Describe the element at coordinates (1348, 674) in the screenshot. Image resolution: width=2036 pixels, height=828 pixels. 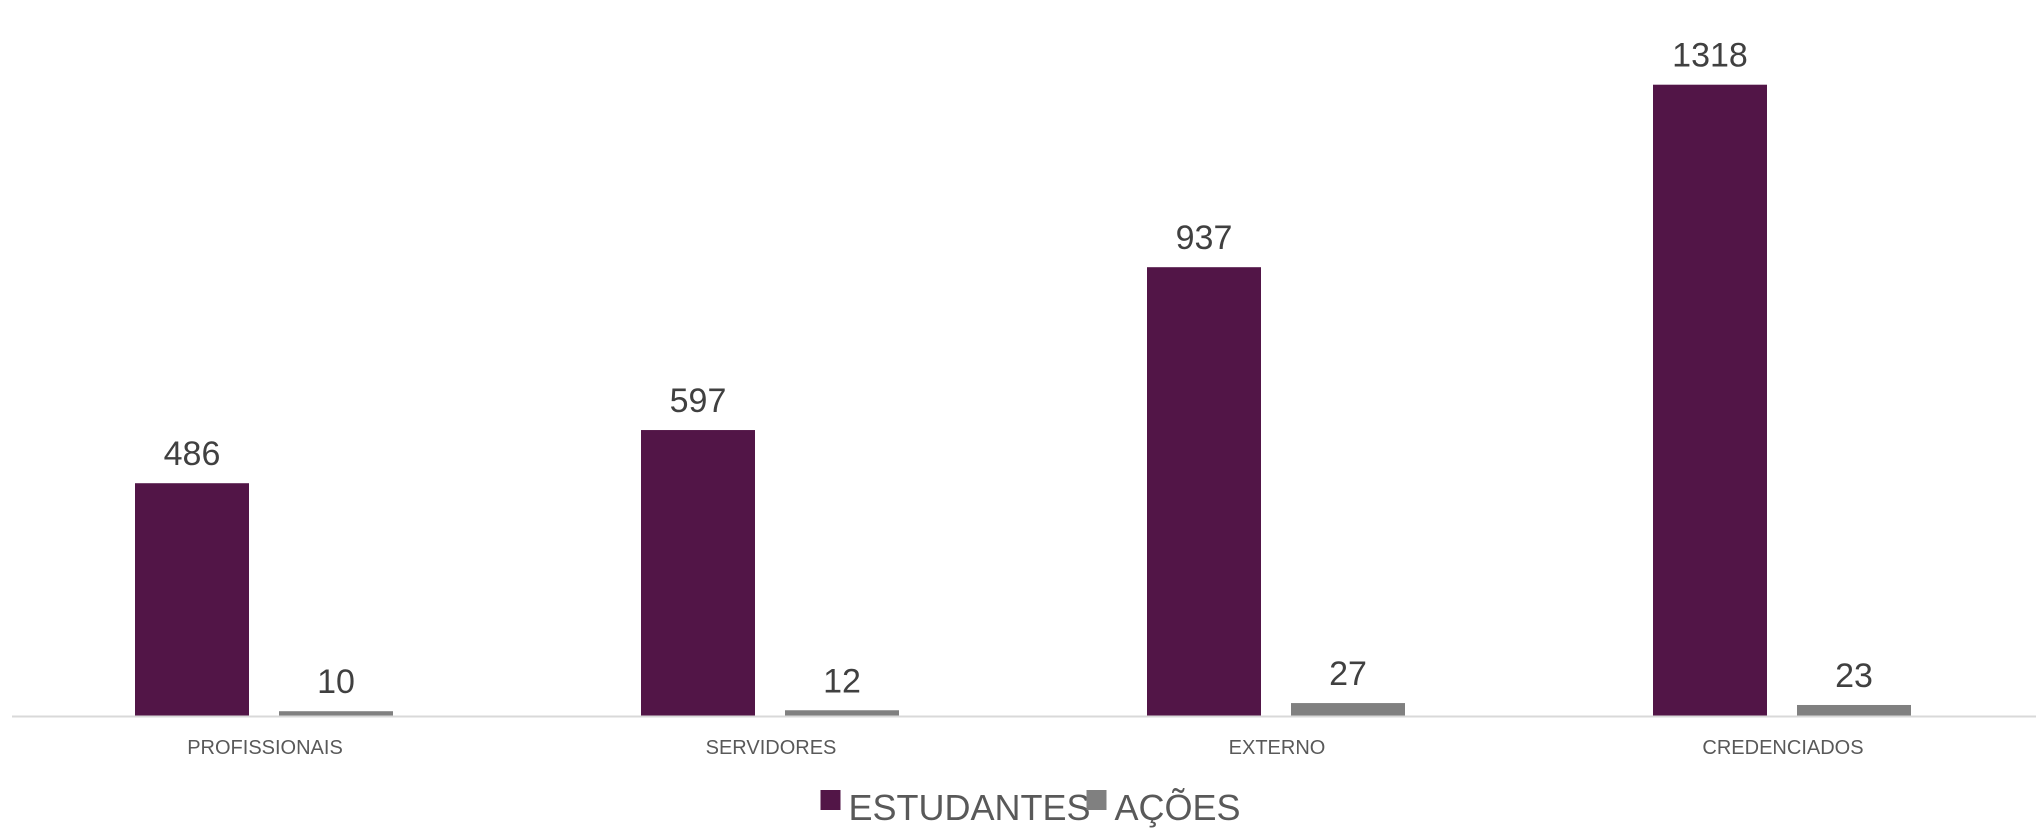
I see `data-label-acoes-externo: 27` at that location.